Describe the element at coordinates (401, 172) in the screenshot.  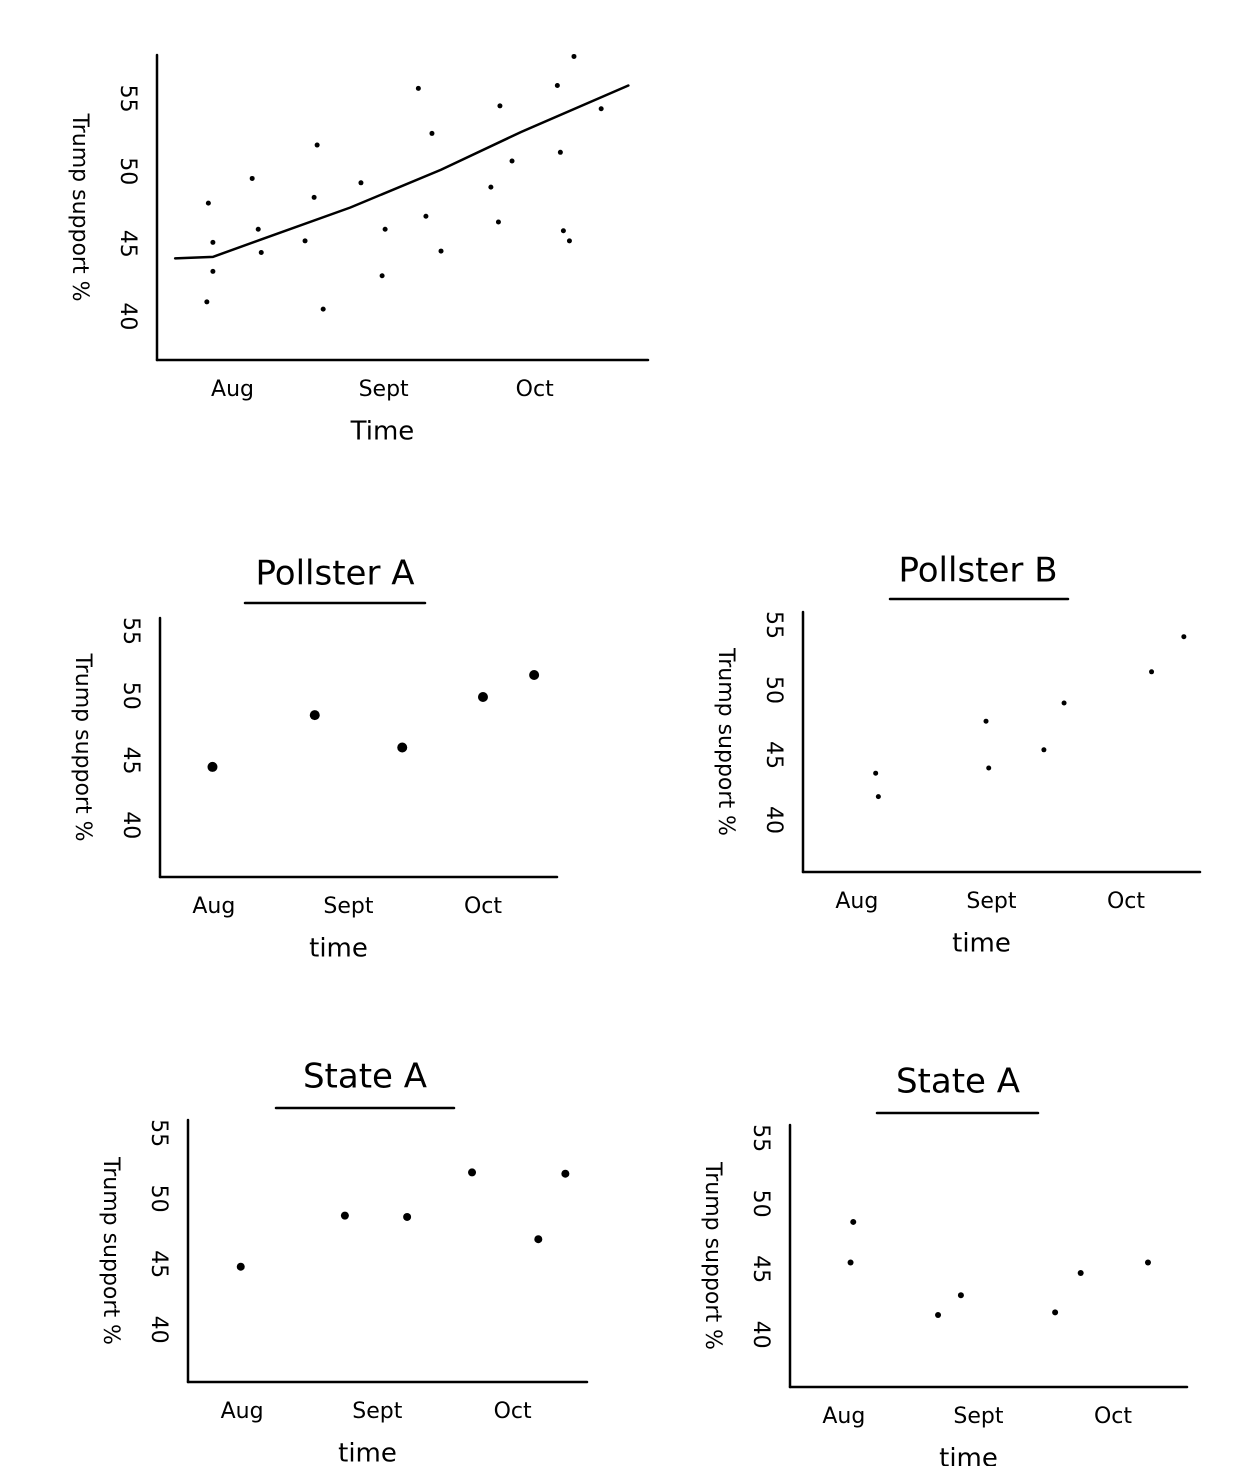
I see `trend-line` at that location.